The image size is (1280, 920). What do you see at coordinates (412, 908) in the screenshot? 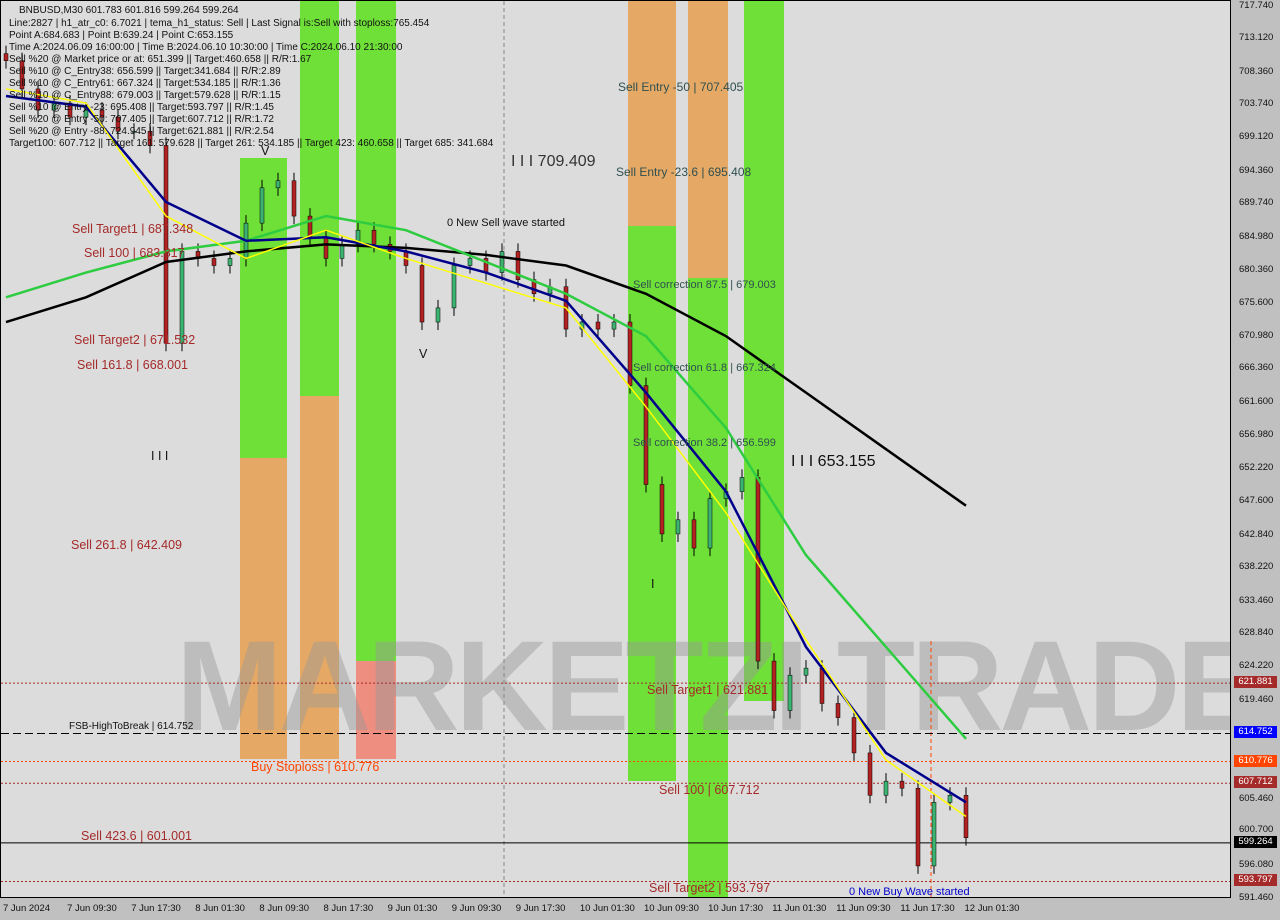
I see `x-tick-label: 9 Jun 01:30` at bounding box center [412, 908].